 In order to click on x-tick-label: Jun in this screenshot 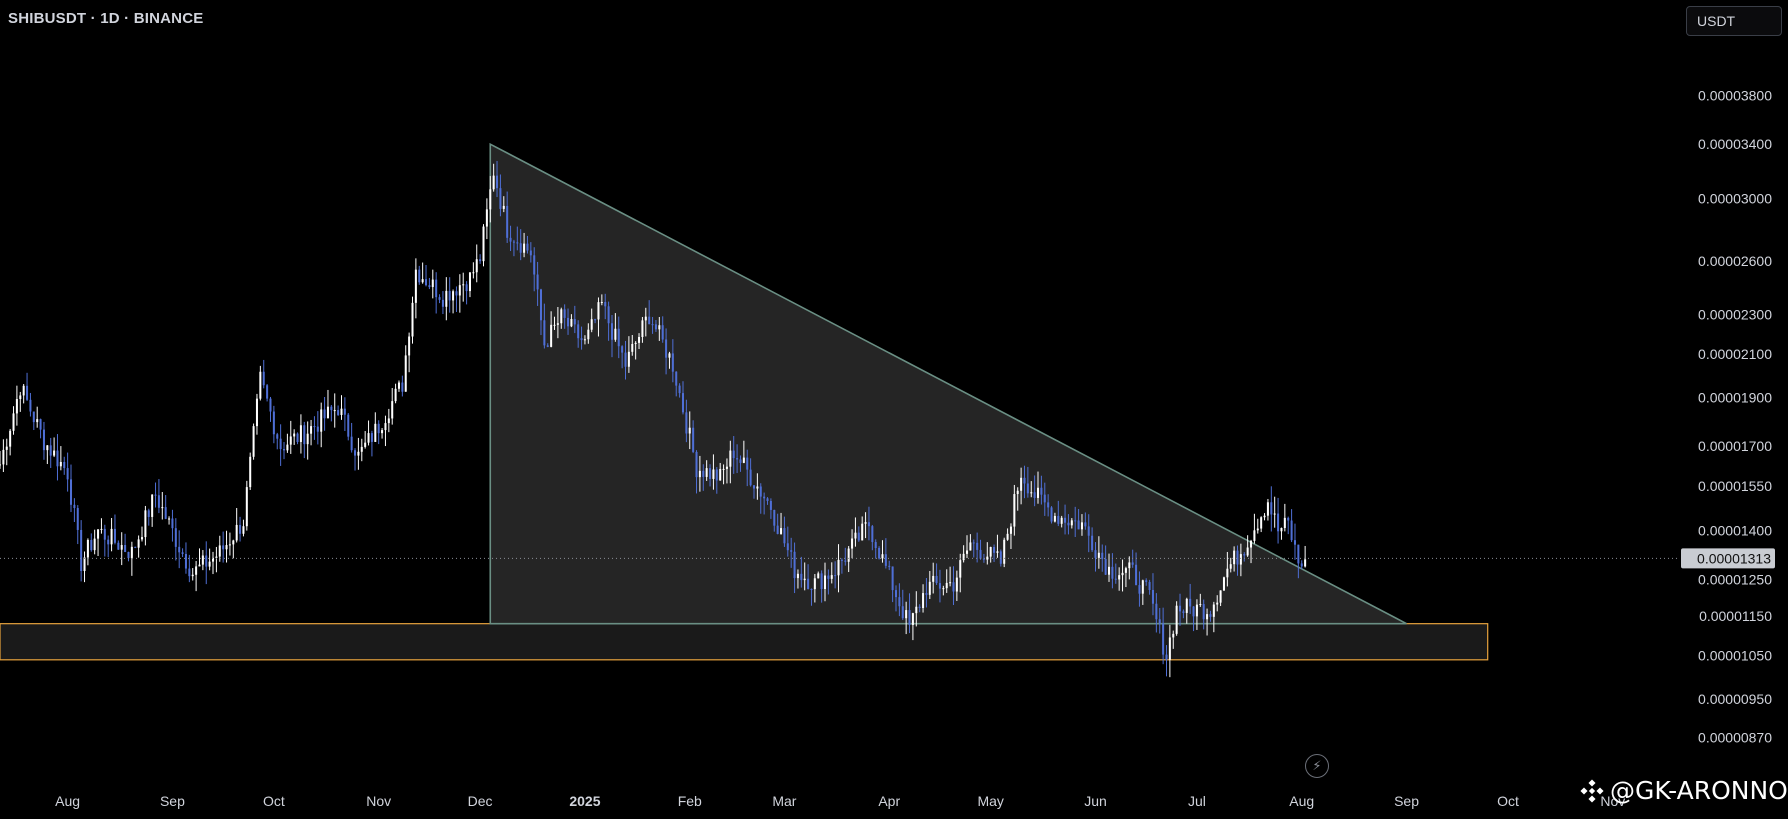, I will do `click(1095, 801)`.